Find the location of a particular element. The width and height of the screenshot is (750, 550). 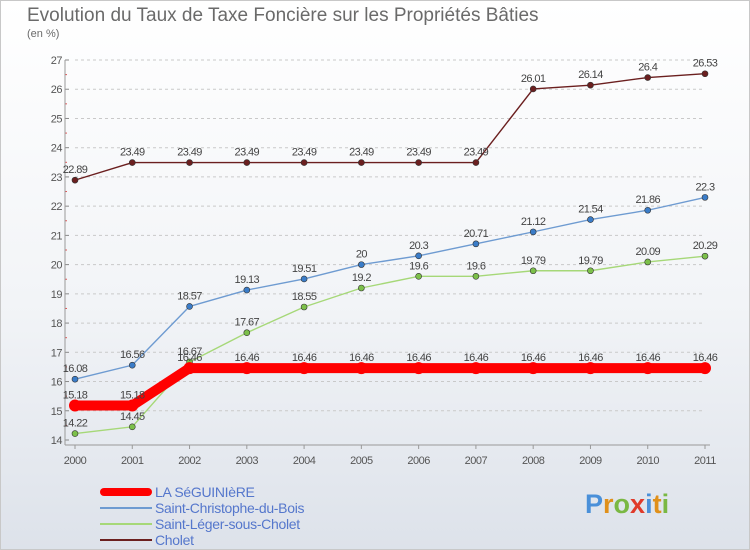

data-label: 21.12 is located at coordinates (533, 222).